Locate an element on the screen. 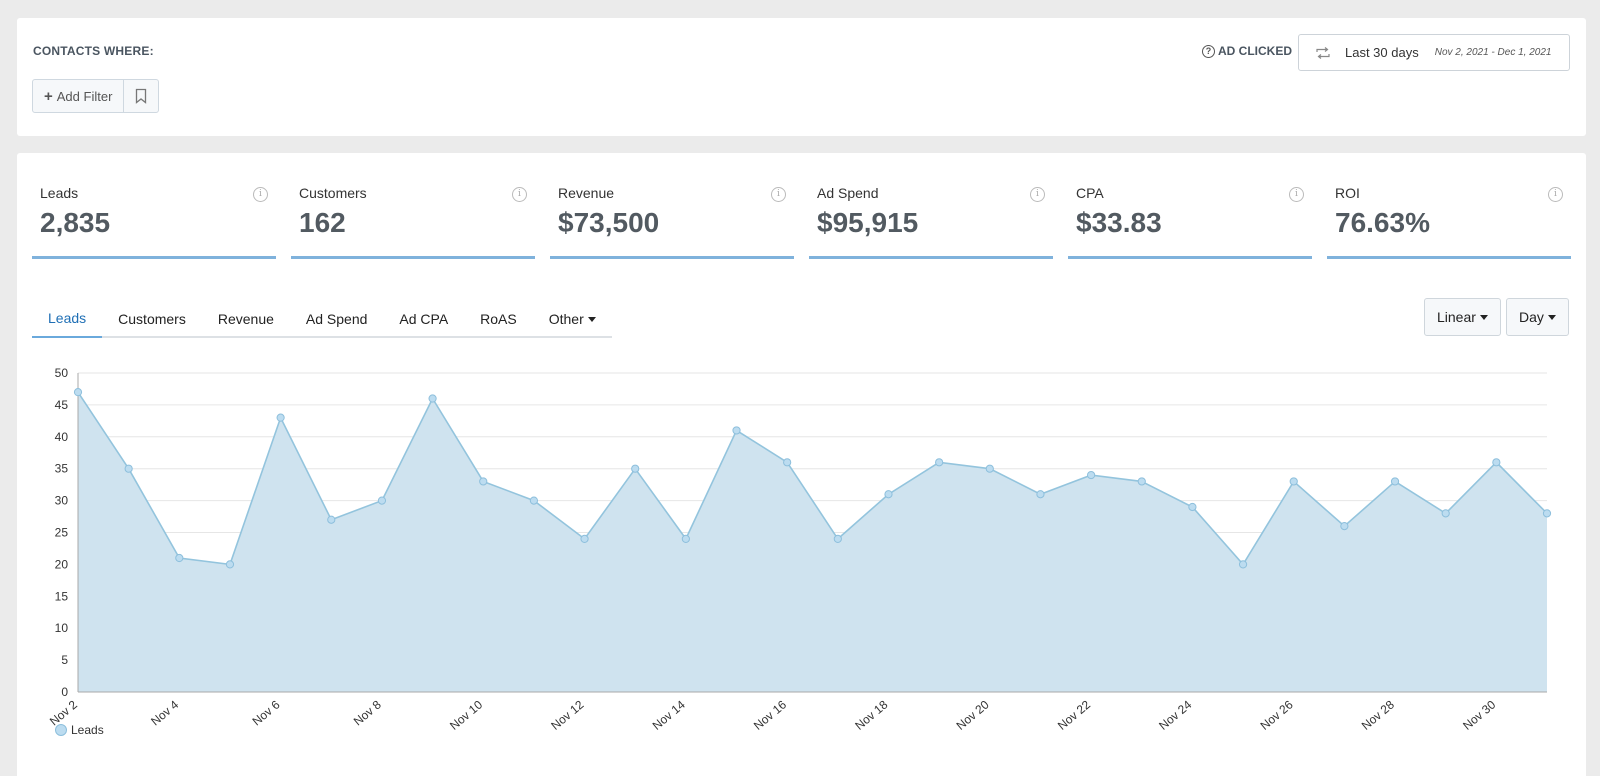  x-tick-label: Nov 30 is located at coordinates (1479, 714).